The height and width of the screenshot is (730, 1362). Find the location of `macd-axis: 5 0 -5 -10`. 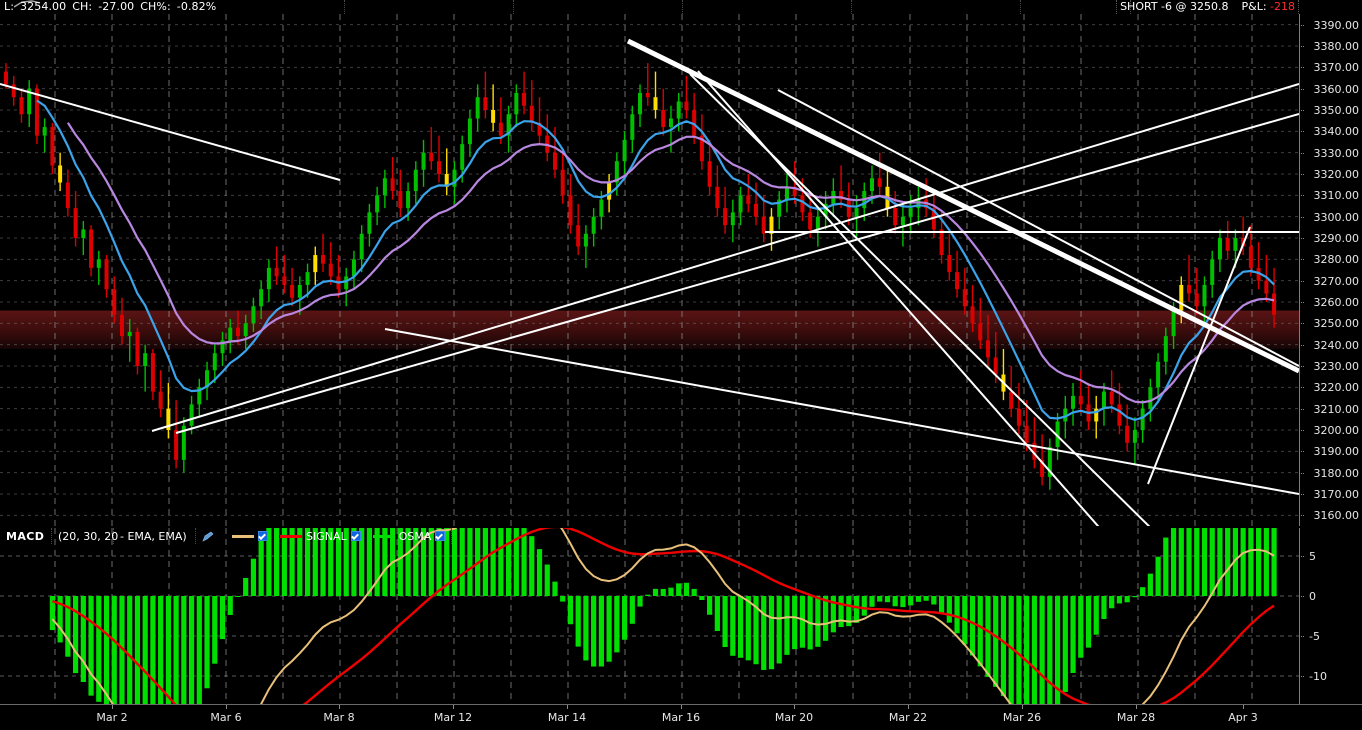

macd-axis: 5 0 -5 -10 is located at coordinates (1330, 616).